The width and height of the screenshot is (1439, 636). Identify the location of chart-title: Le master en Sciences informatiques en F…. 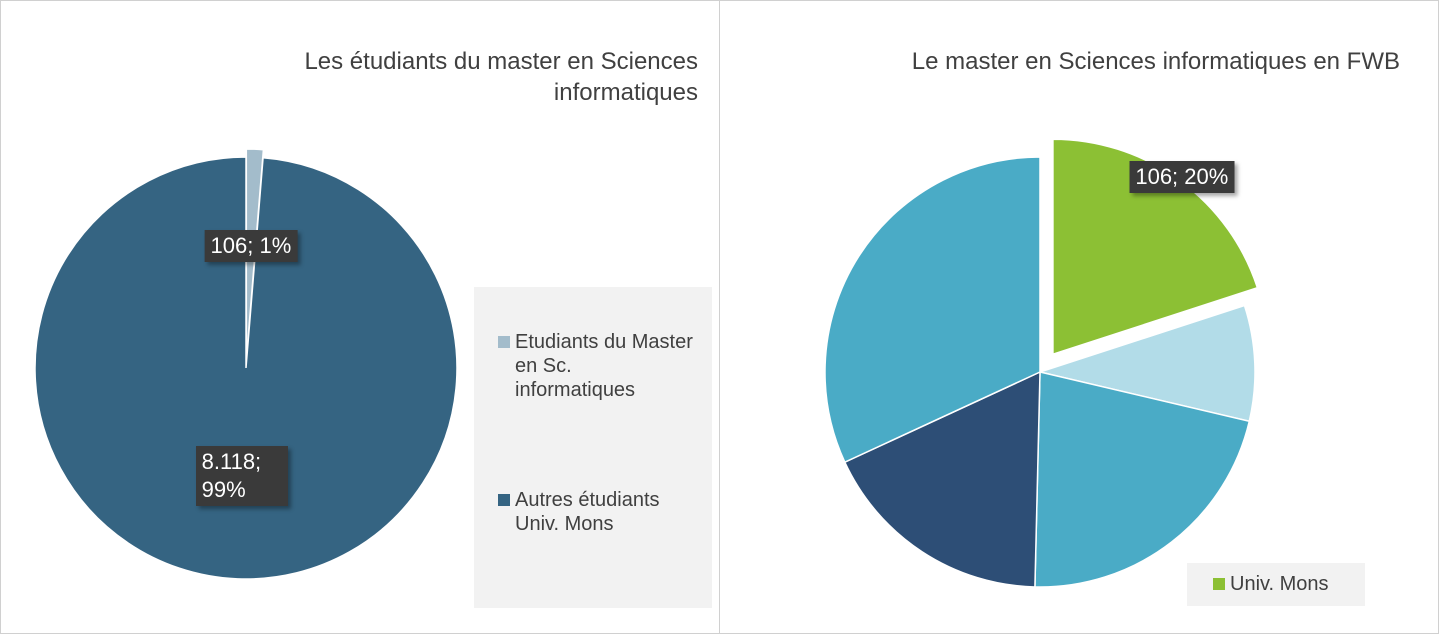
(1155, 61).